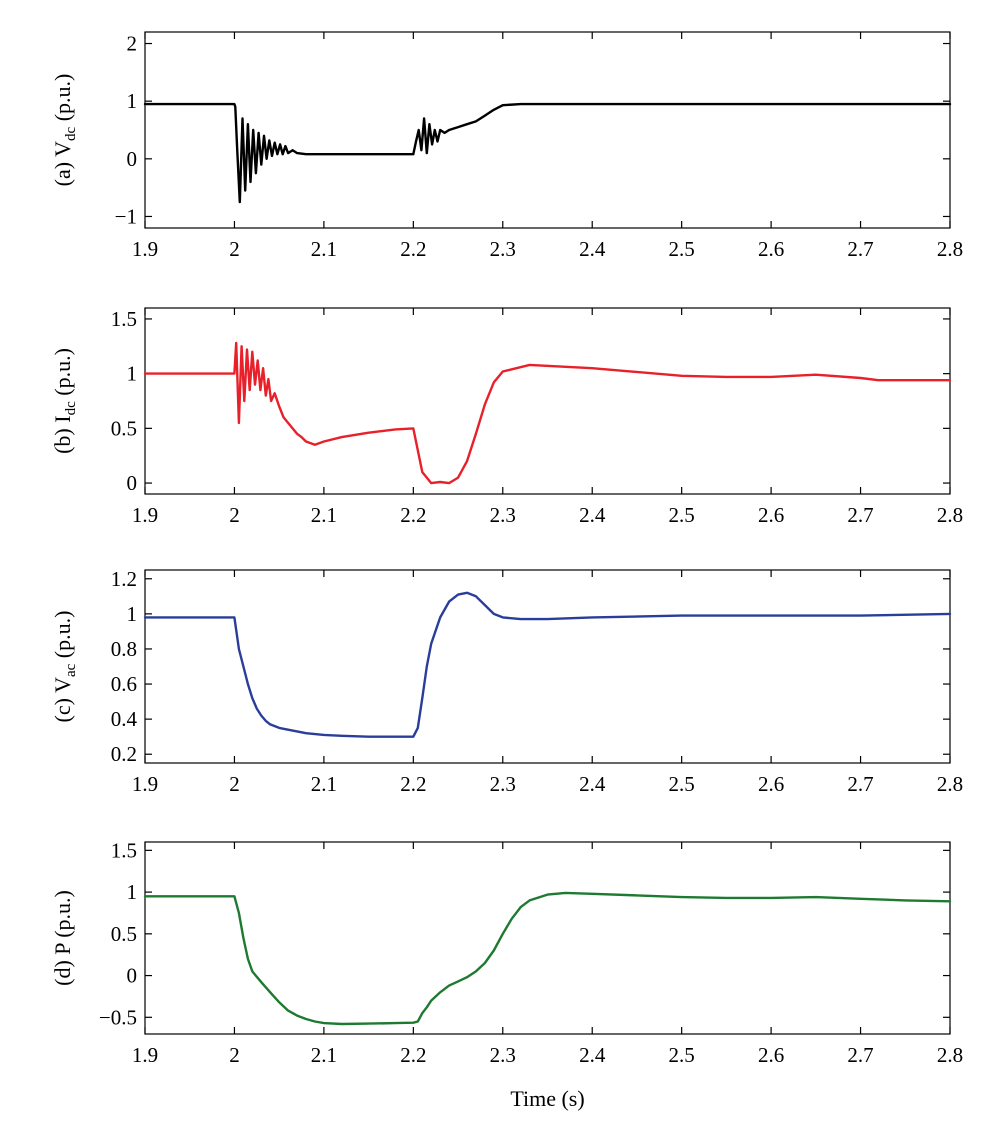 This screenshot has height=1122, width=1003. Describe the element at coordinates (62, 164) in the screenshot. I see `y-axis-label-prefix: (a) V` at that location.